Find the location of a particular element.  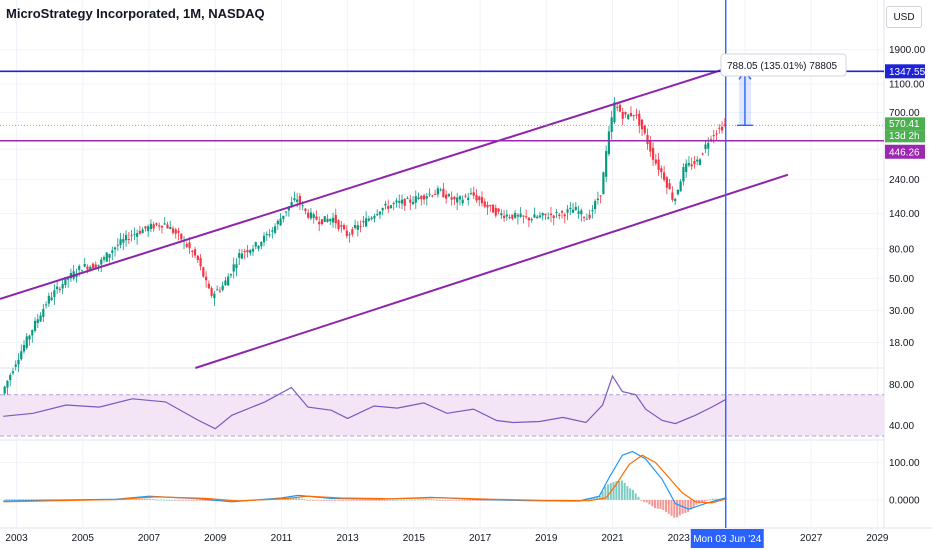

rsi-line is located at coordinates (364, 402).